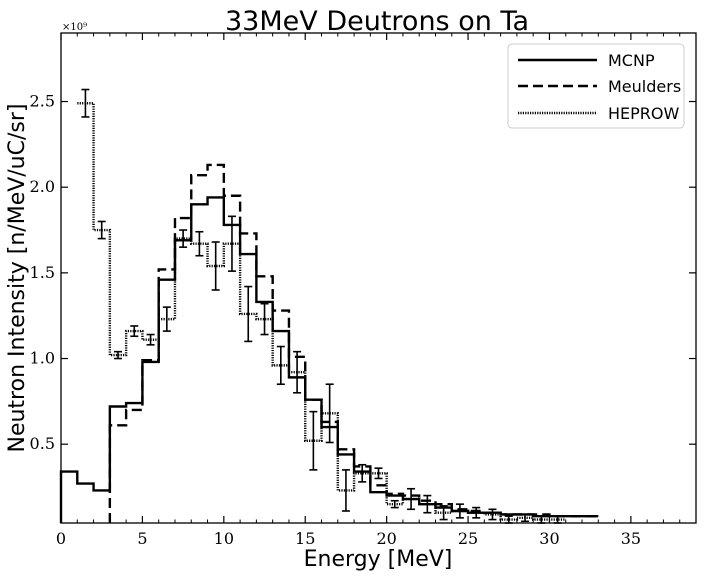 This screenshot has height=579, width=705. Describe the element at coordinates (42, 443) in the screenshot. I see `y-tick-label: 0.5` at that location.